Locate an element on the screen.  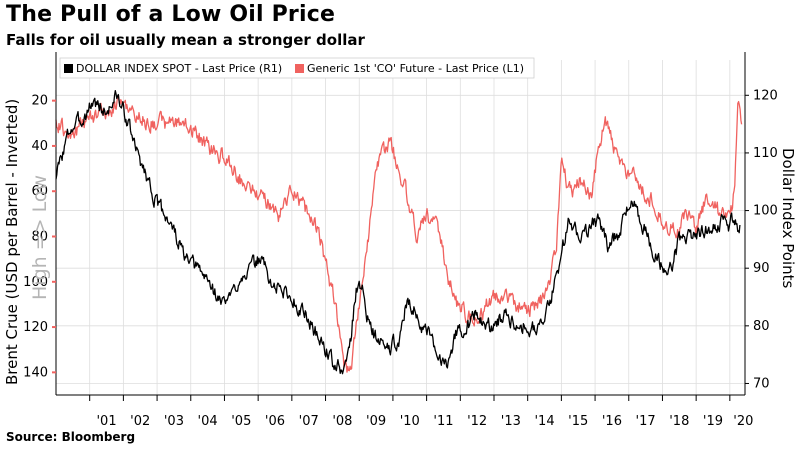
left-axis: 20 40 60 80 100 120 140 is located at coordinates (39, 237).